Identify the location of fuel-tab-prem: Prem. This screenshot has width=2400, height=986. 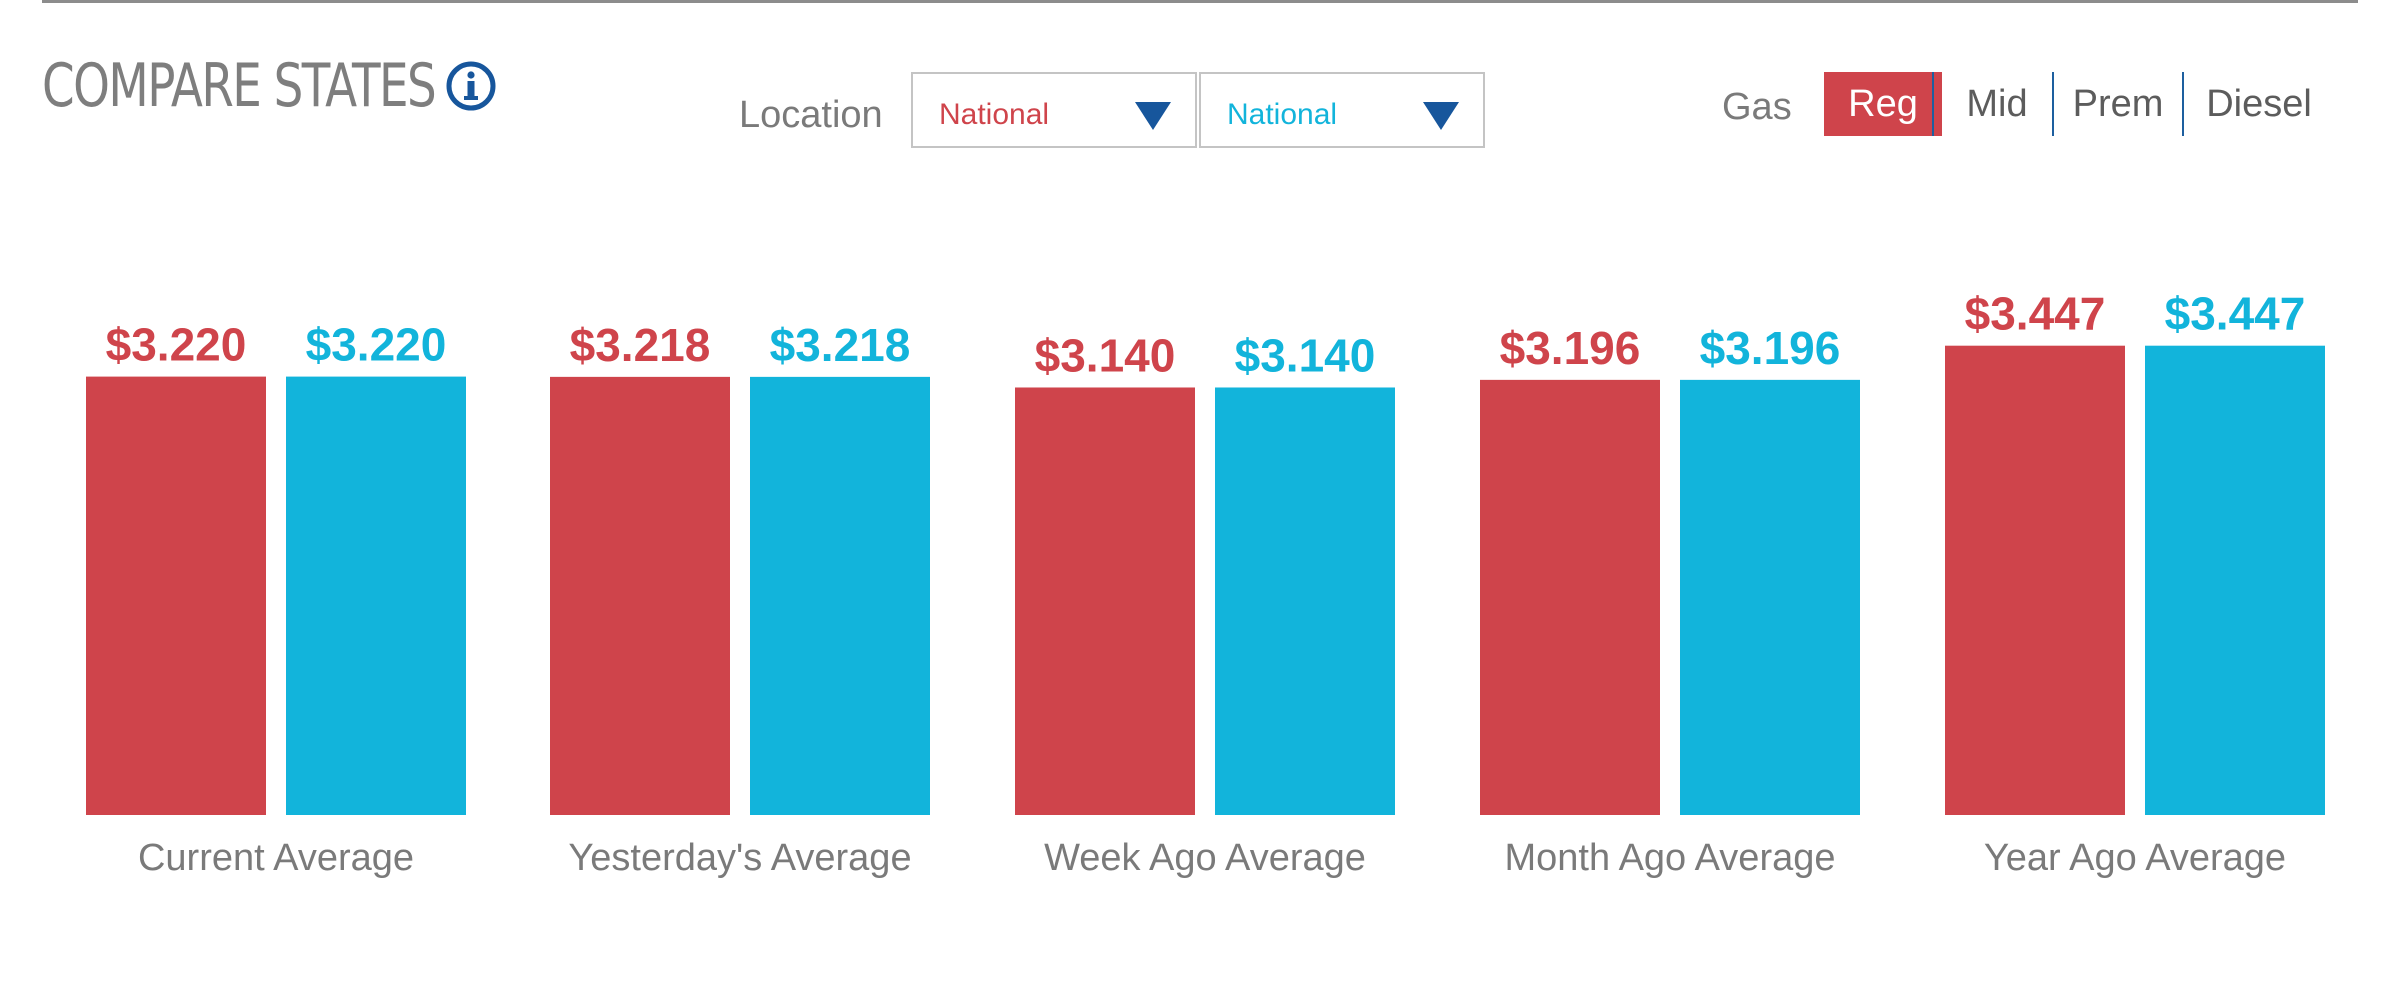
(2118, 104).